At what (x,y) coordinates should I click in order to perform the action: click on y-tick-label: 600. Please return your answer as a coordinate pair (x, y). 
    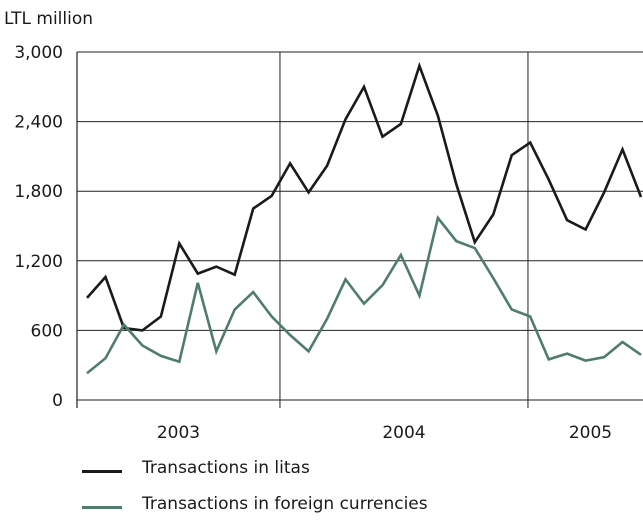
    Looking at the image, I should click on (47, 331).